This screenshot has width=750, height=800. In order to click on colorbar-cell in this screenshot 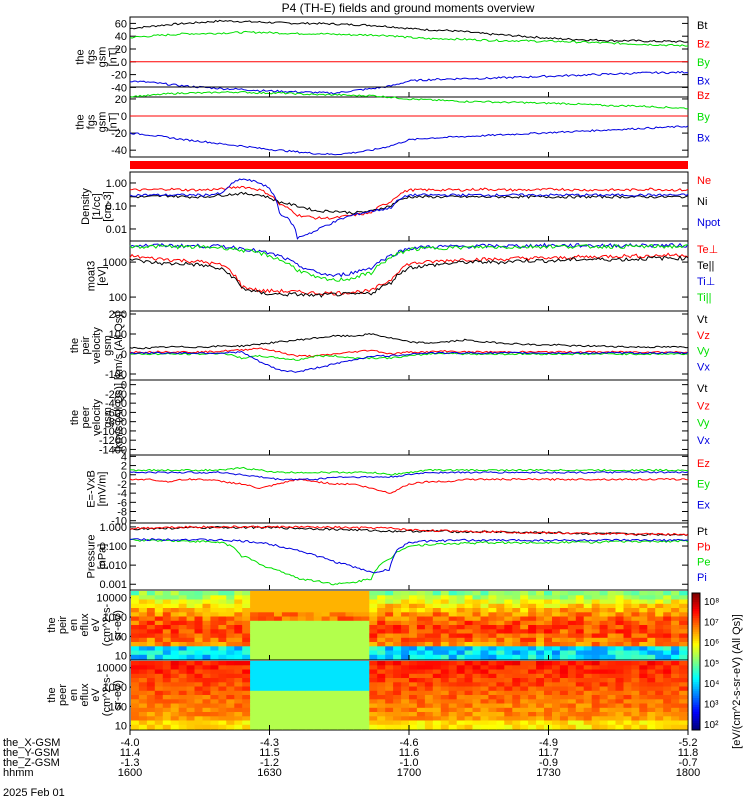, I will do `click(696, 601)`.